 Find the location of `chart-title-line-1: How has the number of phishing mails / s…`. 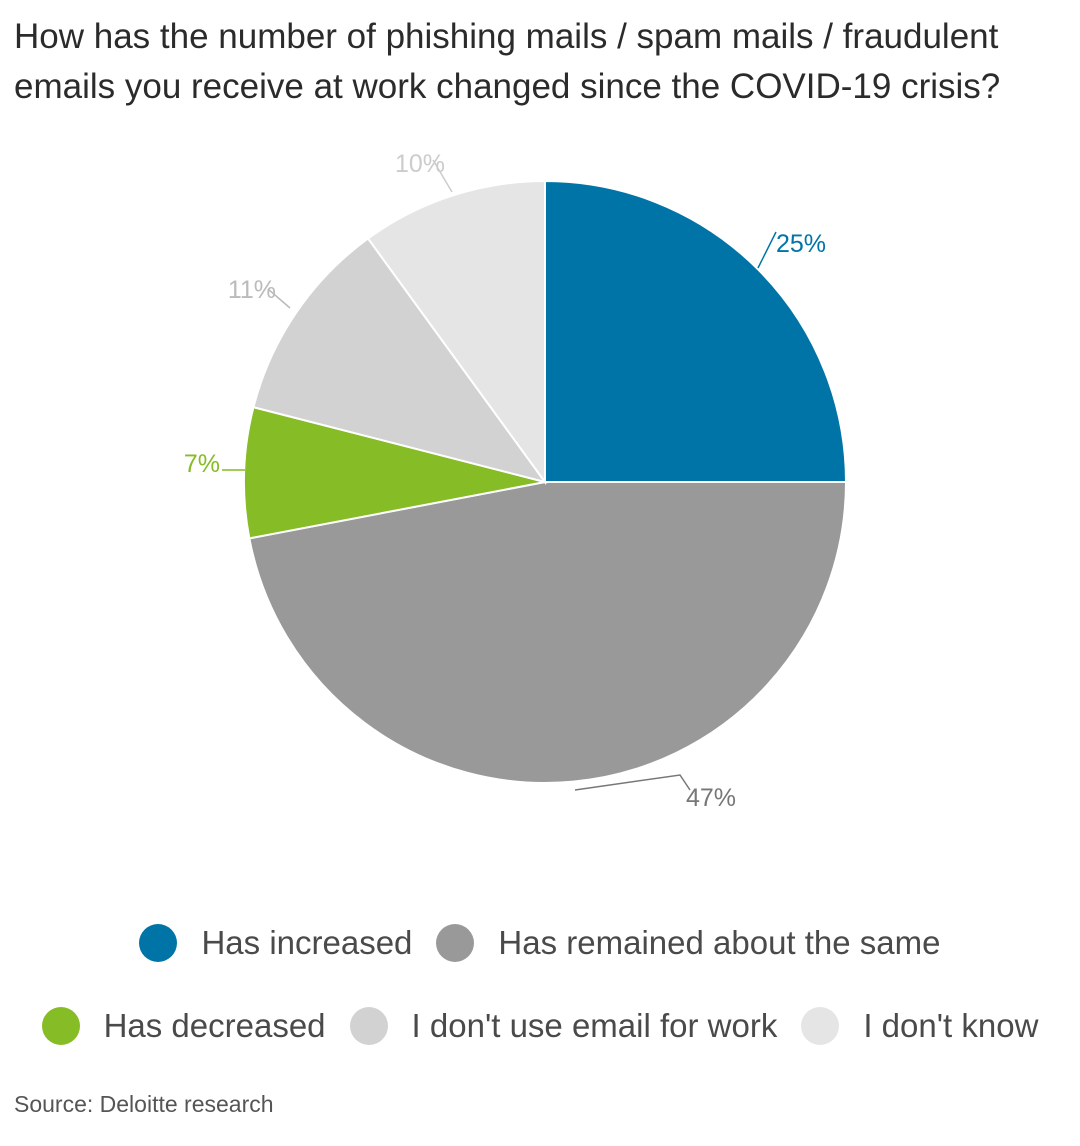

chart-title-line-1: How has the number of phishing mails / s… is located at coordinates (506, 36).